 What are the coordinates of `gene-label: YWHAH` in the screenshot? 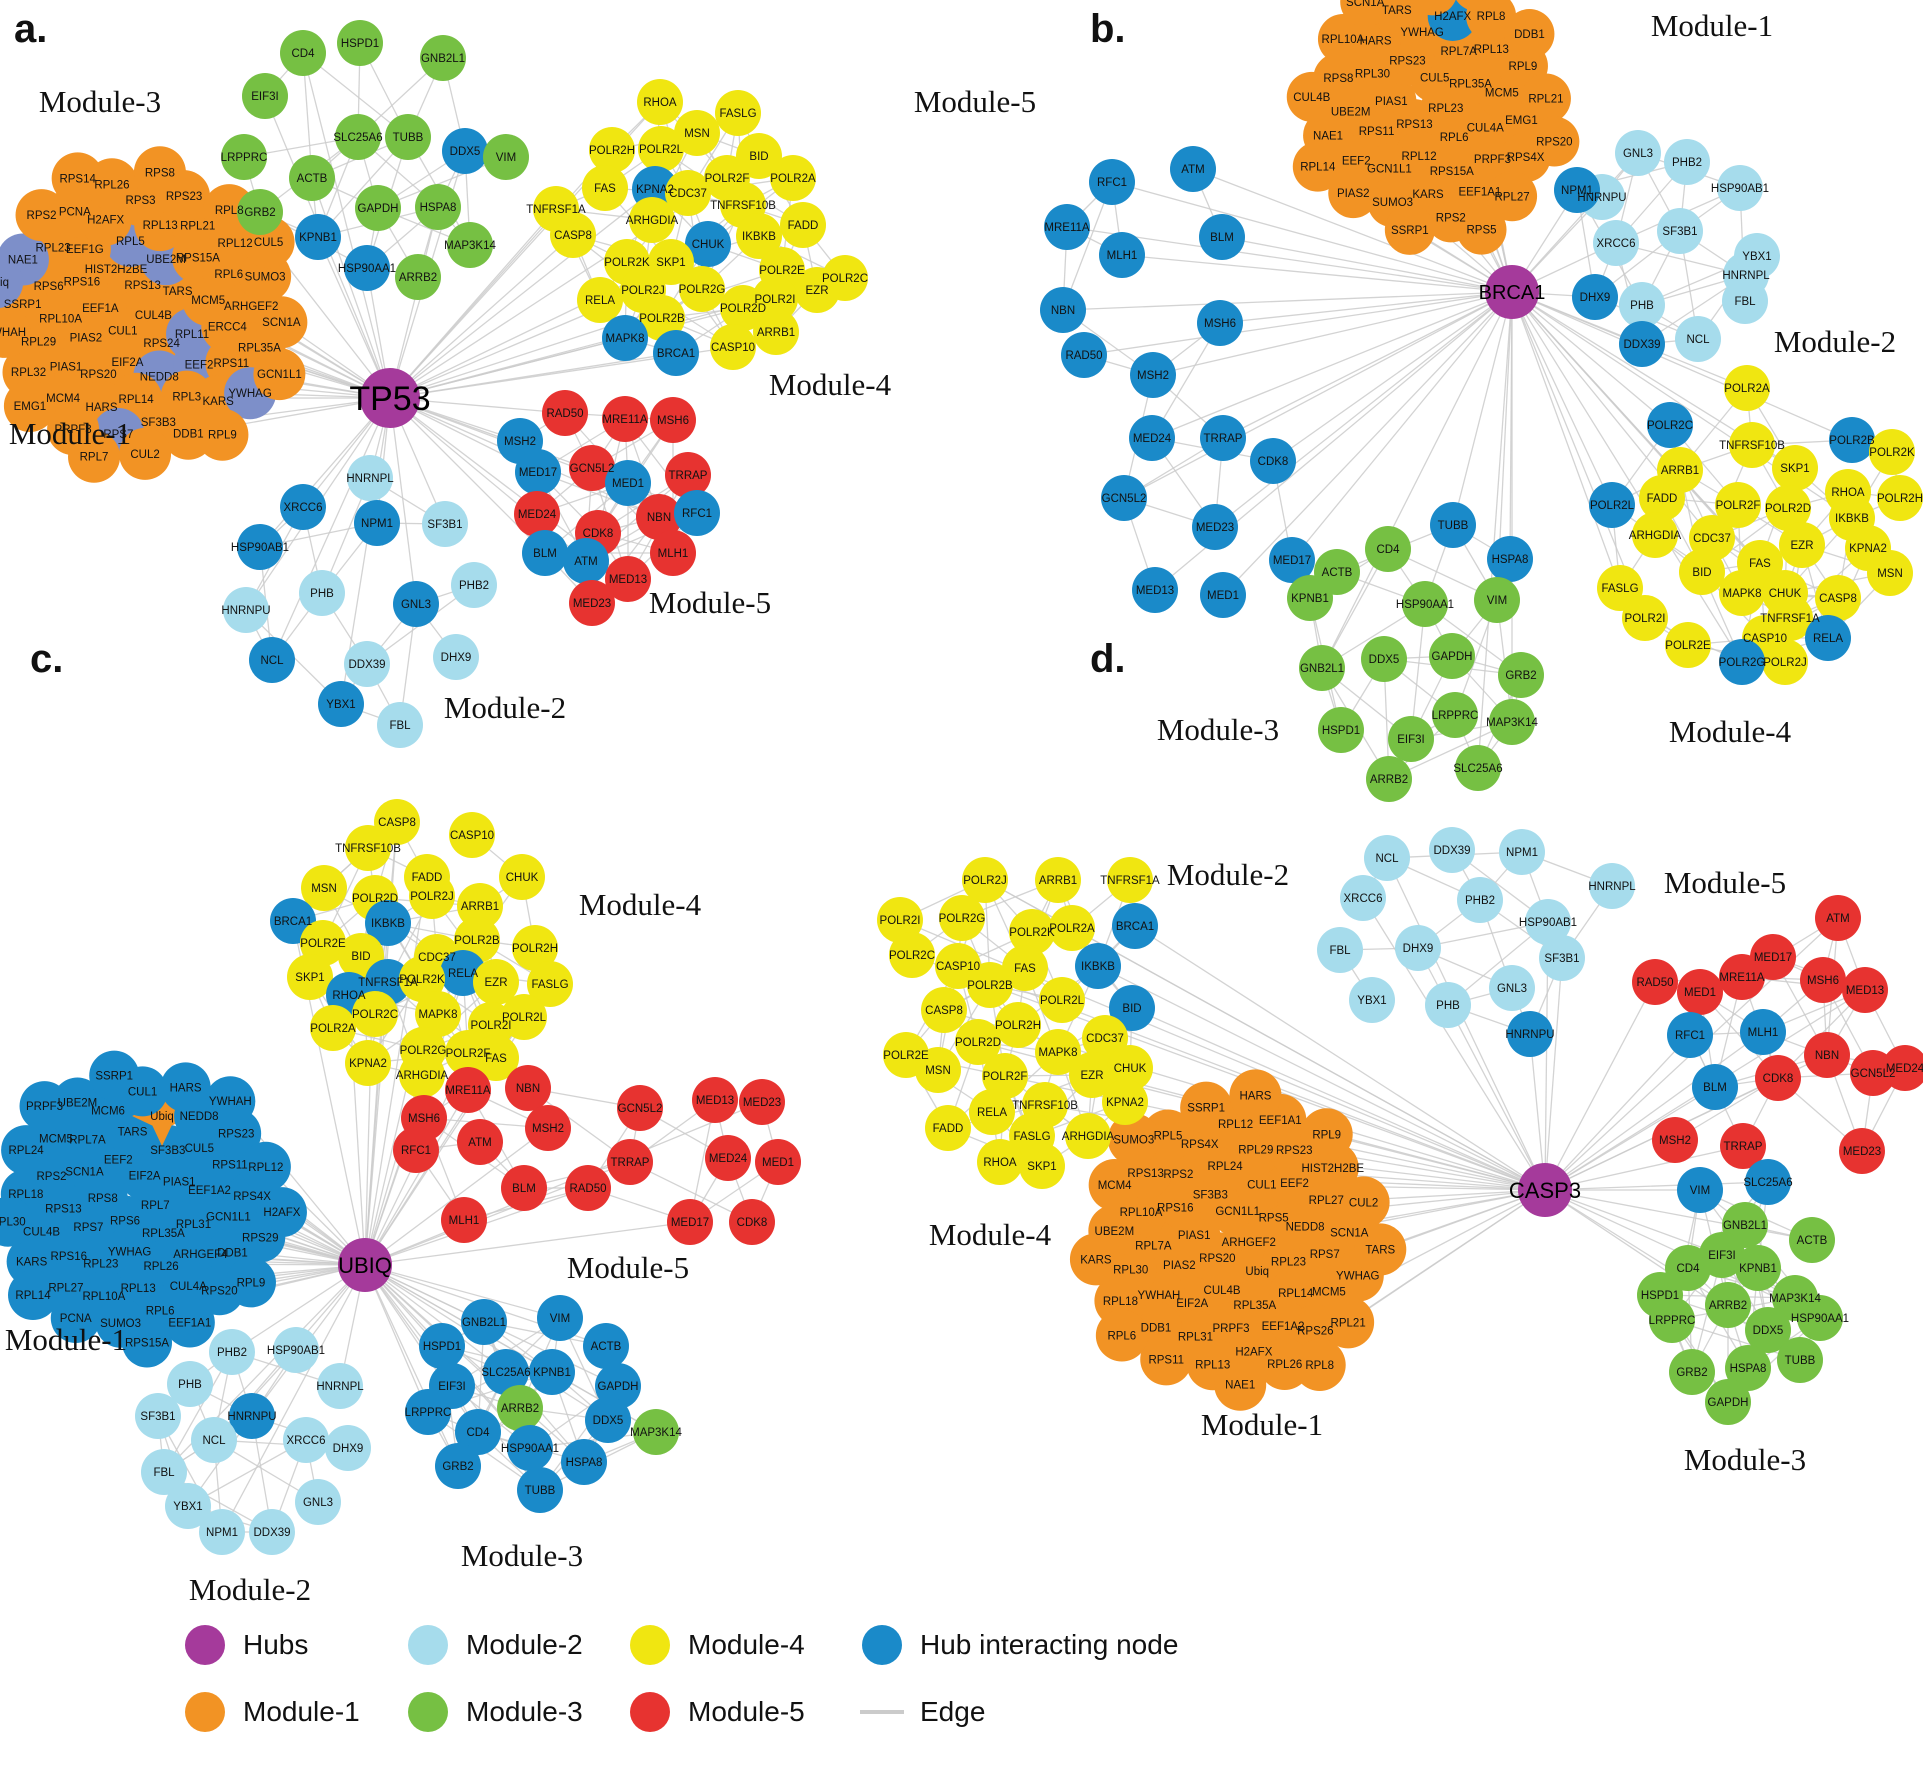 It's located at (1159, 1296).